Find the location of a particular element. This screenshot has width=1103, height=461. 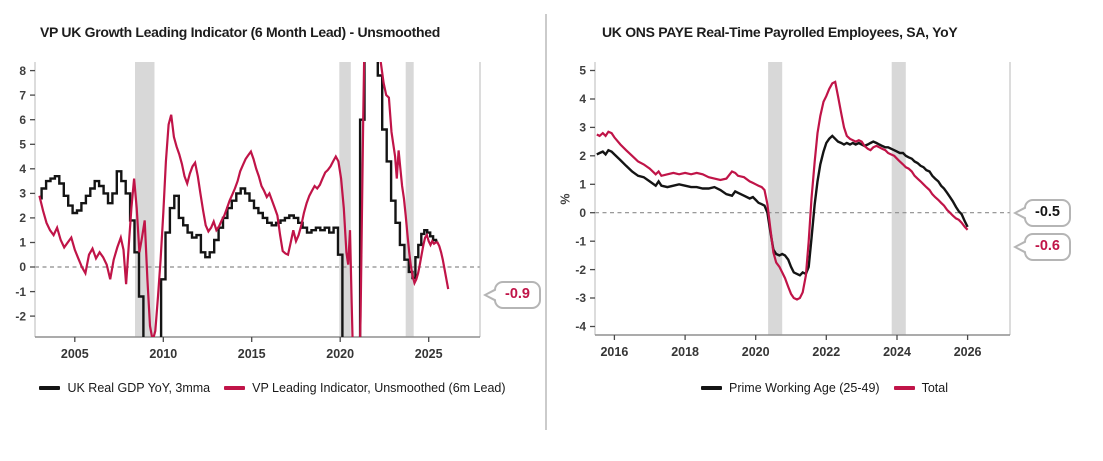

callout-value-bubble: -0.5 is located at coordinates (1047, 213).